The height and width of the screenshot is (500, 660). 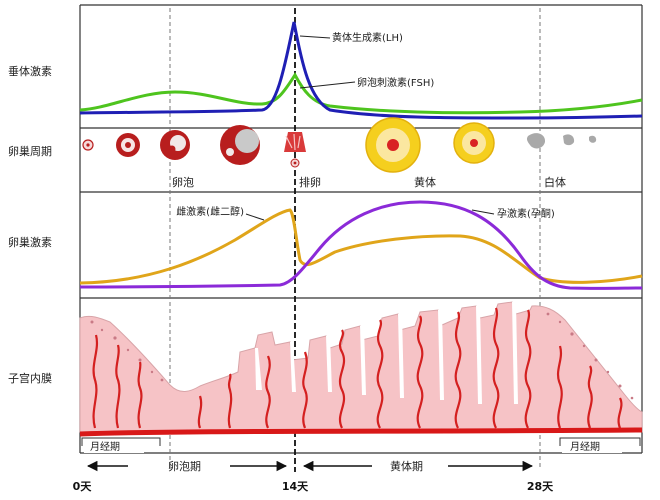 I want to click on row-label-ovary-hormone: 卵巢激素, so click(x=30, y=242).